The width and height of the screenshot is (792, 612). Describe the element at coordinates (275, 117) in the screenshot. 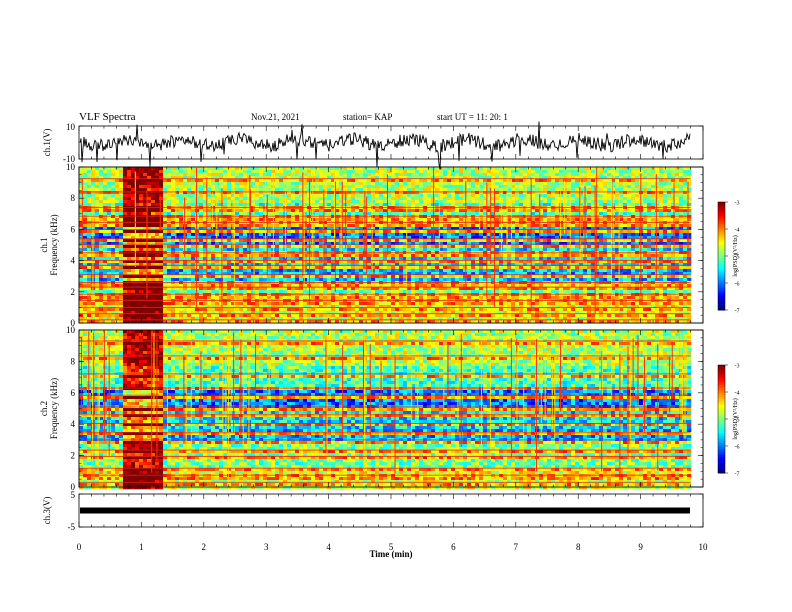

I see `date-label: Nov.21, 2021` at that location.